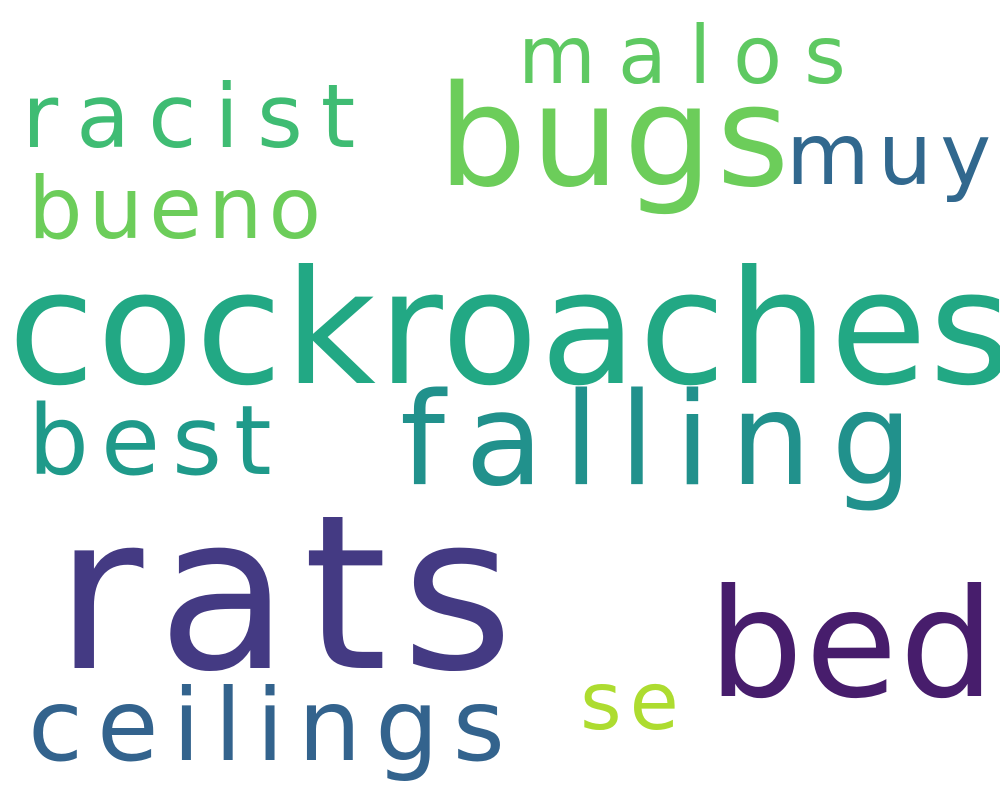 The width and height of the screenshot is (1000, 800). Describe the element at coordinates (156, 441) in the screenshot. I see `word-best: best` at that location.